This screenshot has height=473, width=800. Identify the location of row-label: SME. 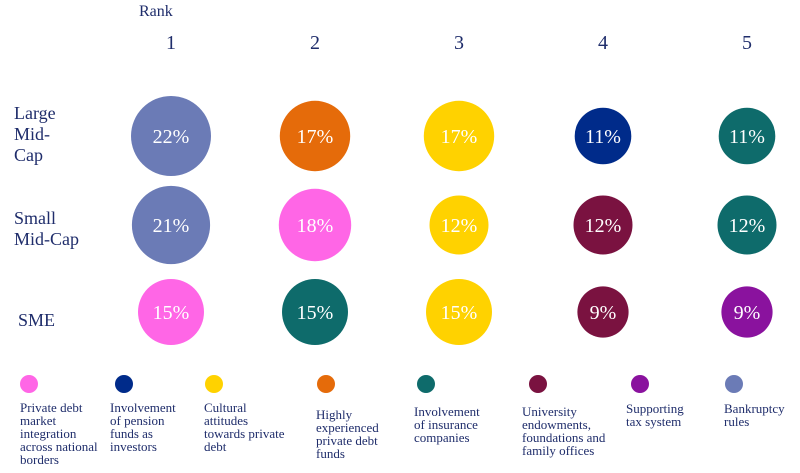
(36, 320).